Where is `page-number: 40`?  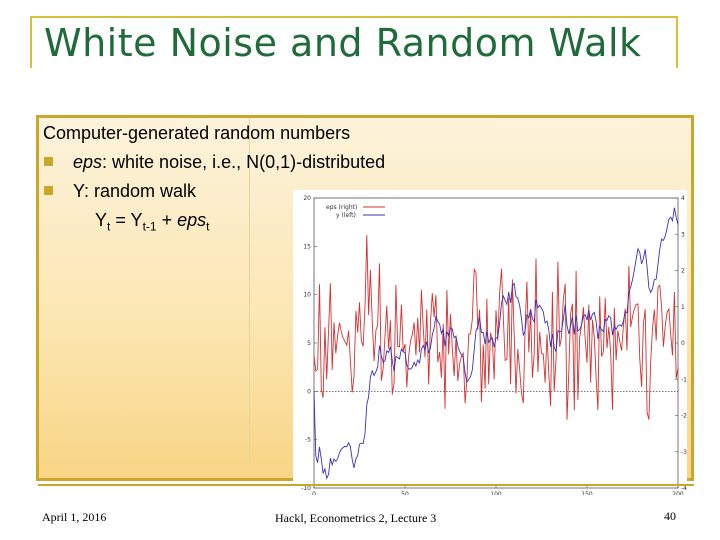 page-number: 40 is located at coordinates (670, 516).